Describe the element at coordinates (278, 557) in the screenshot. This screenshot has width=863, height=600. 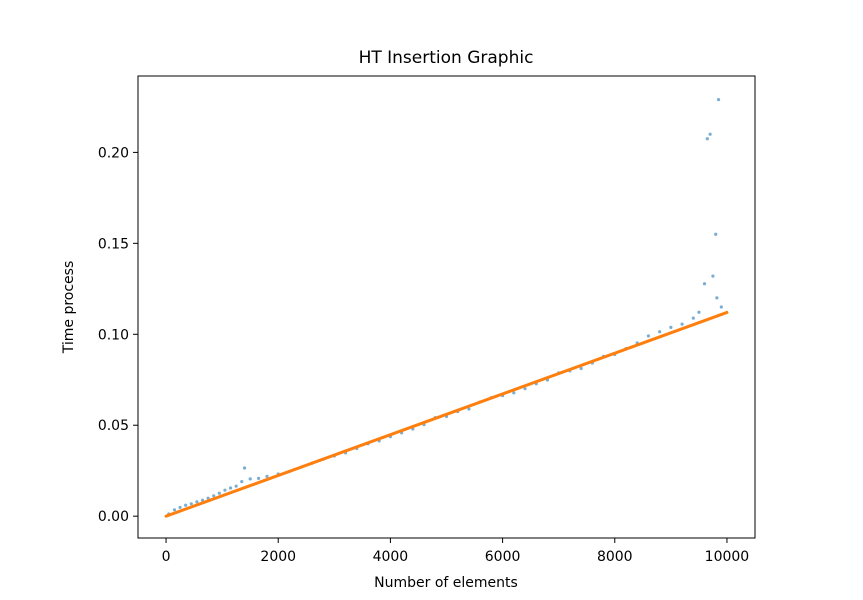
I see `x-tick-label: 2000` at that location.